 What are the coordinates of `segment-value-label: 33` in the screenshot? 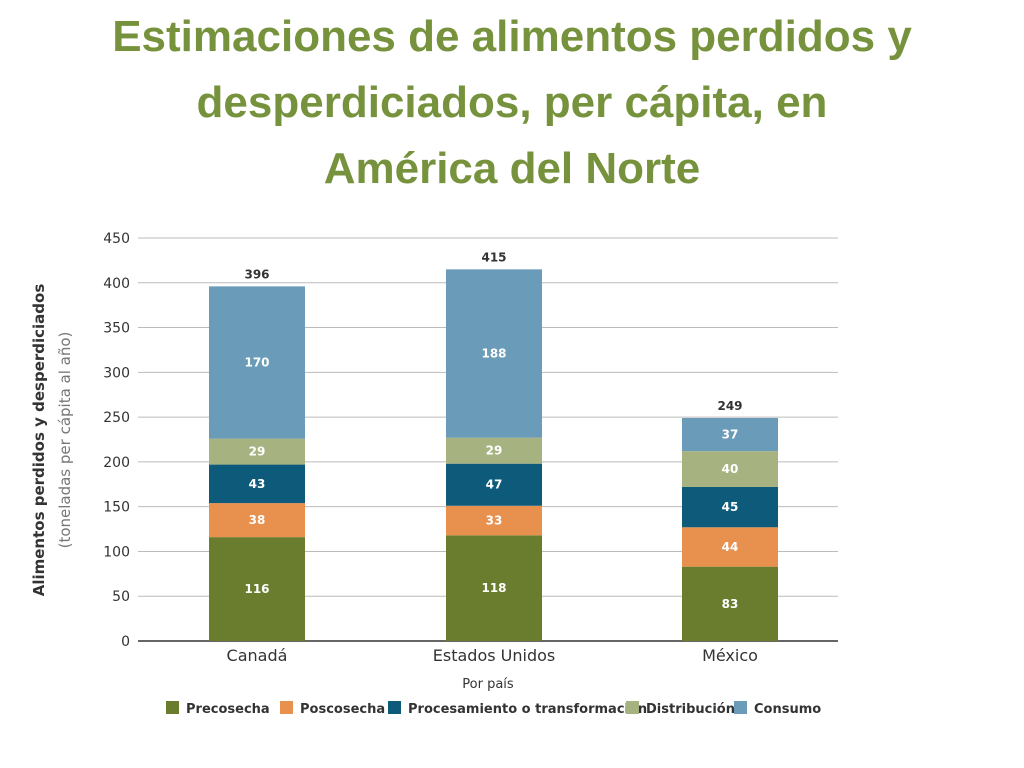 It's located at (494, 521).